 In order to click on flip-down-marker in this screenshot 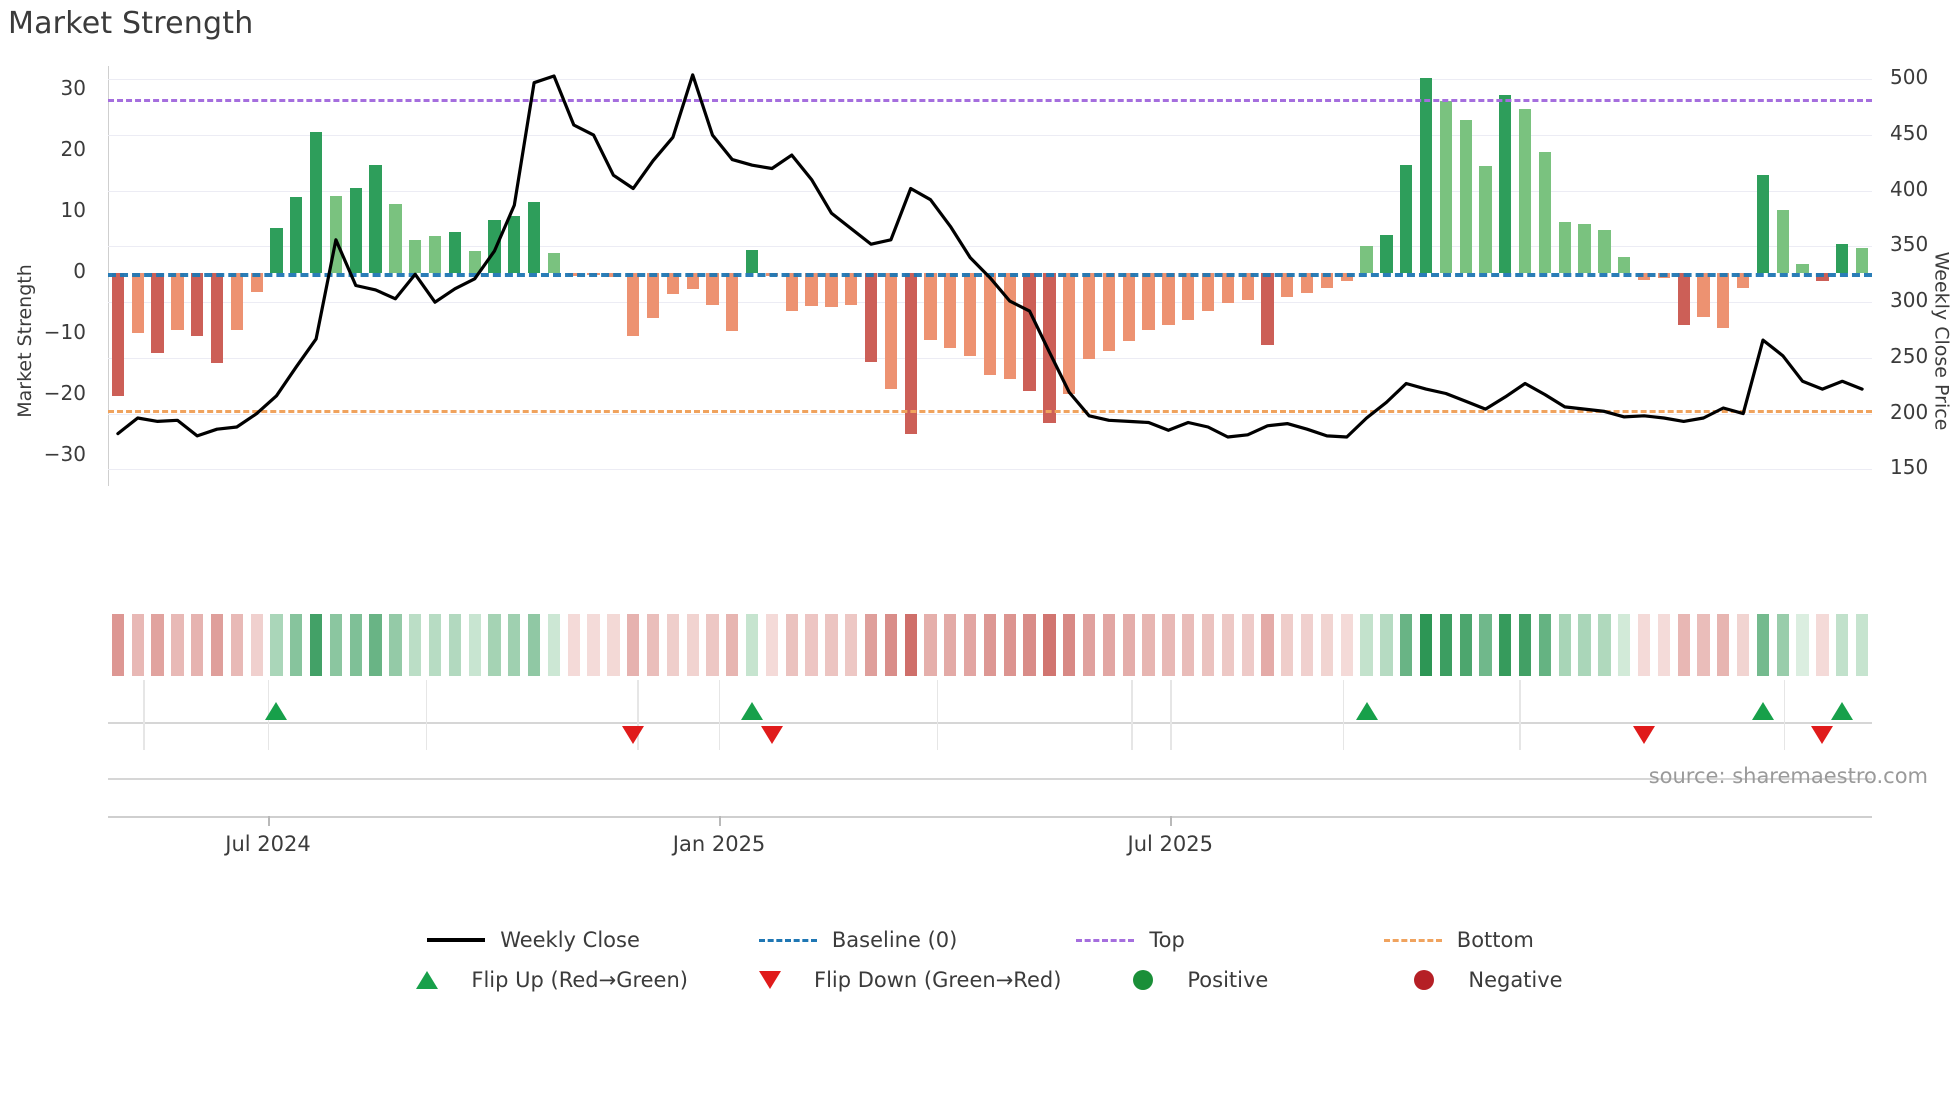, I will do `click(1822, 735)`.